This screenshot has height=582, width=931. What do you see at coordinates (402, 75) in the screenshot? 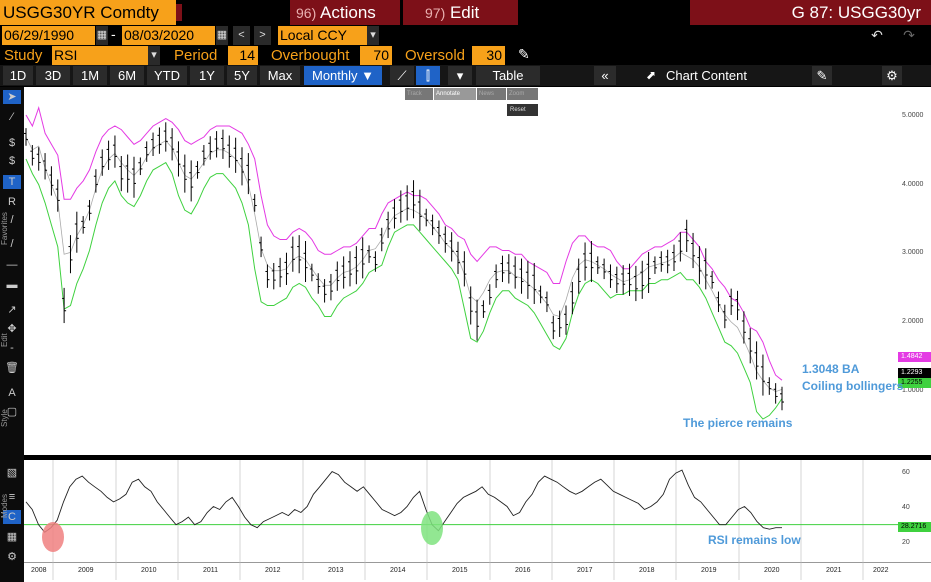
I see `line-chart-icon: ⟋` at bounding box center [402, 75].